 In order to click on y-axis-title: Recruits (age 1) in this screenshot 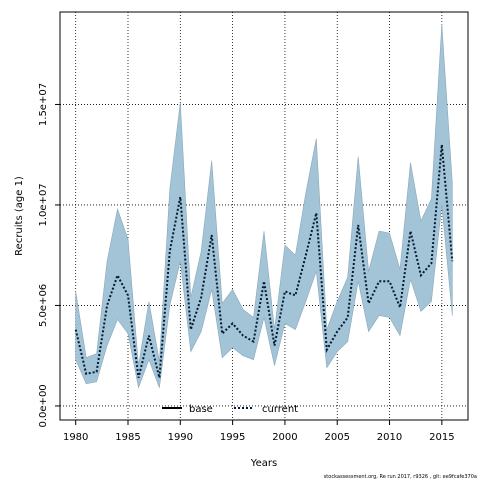, I will do `click(19, 216)`.